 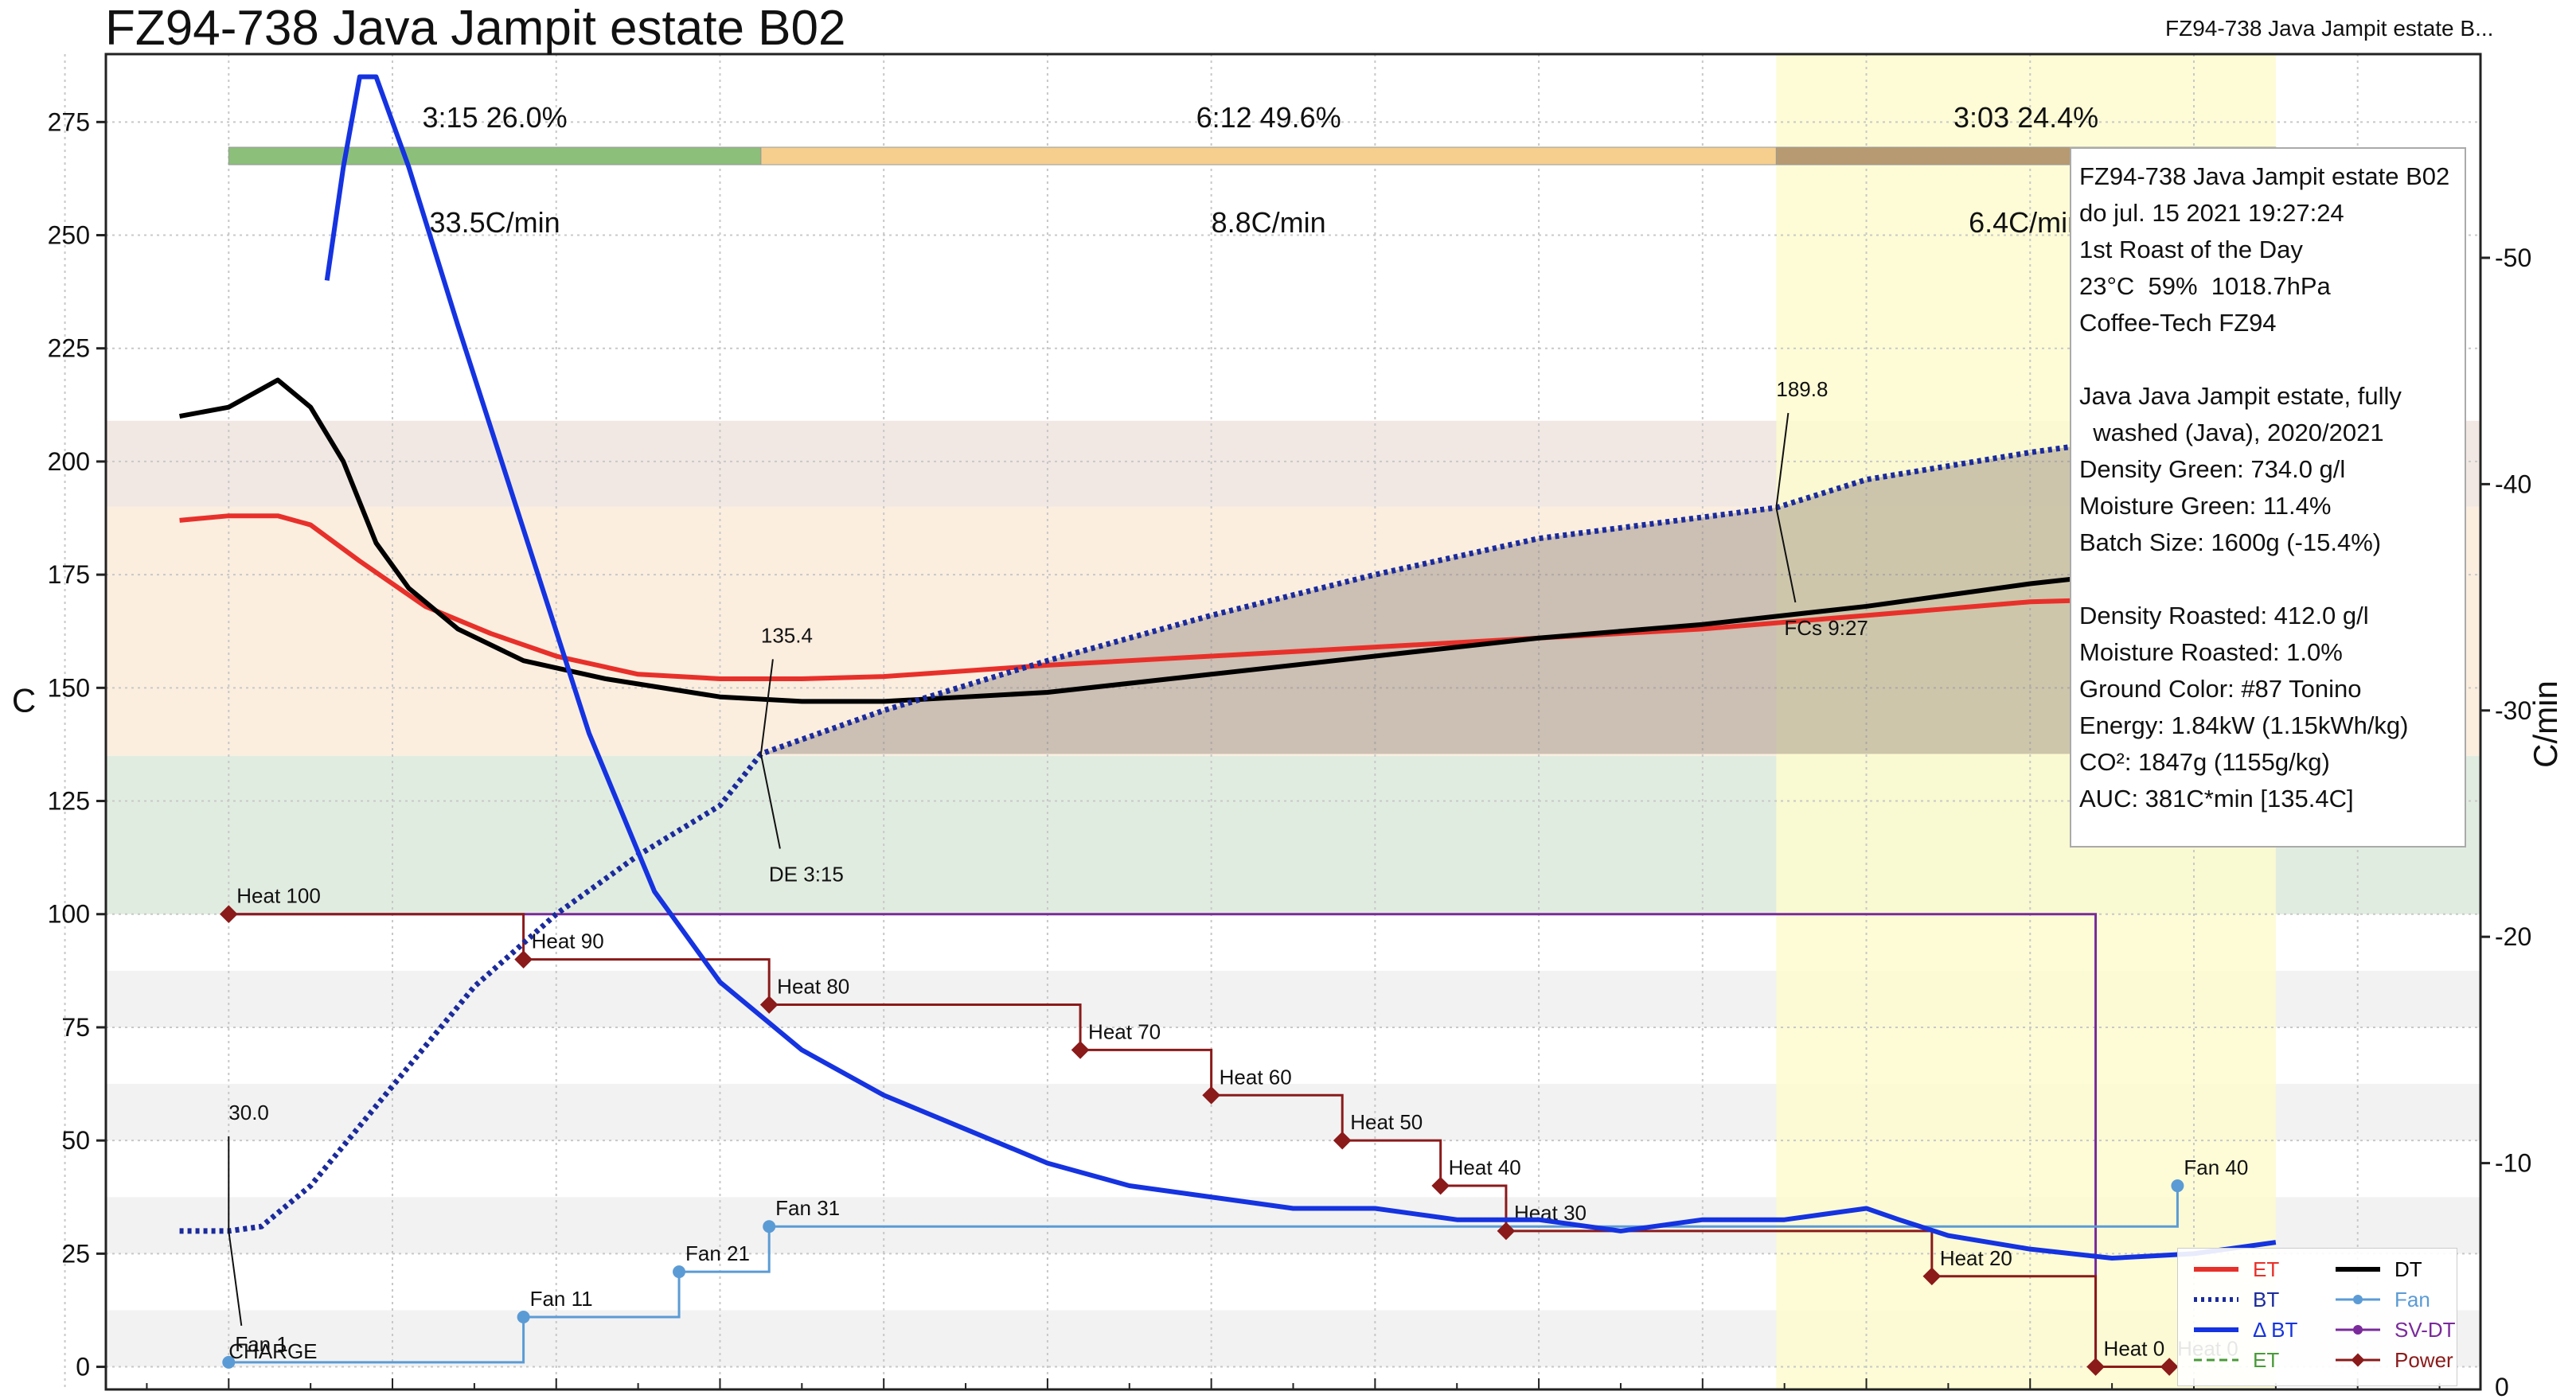 I want to click on info-line: CO²: 1847g (1155g/kg), so click(x=2204, y=762).